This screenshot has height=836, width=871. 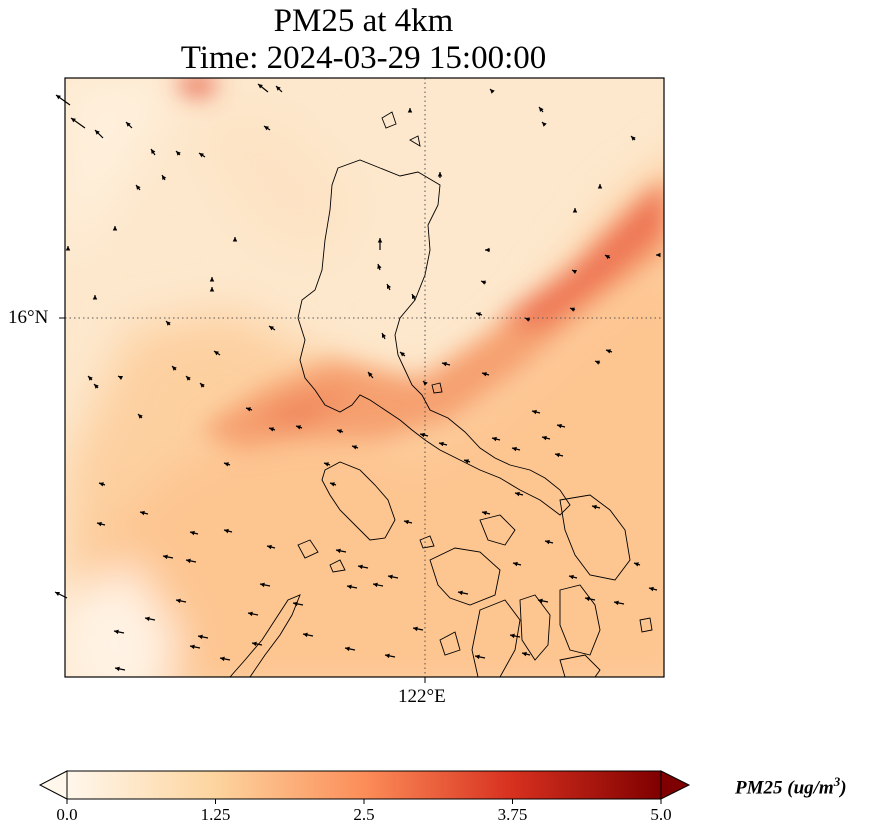 What do you see at coordinates (512, 814) in the screenshot?
I see `colorbar-tick-label: 3.75` at bounding box center [512, 814].